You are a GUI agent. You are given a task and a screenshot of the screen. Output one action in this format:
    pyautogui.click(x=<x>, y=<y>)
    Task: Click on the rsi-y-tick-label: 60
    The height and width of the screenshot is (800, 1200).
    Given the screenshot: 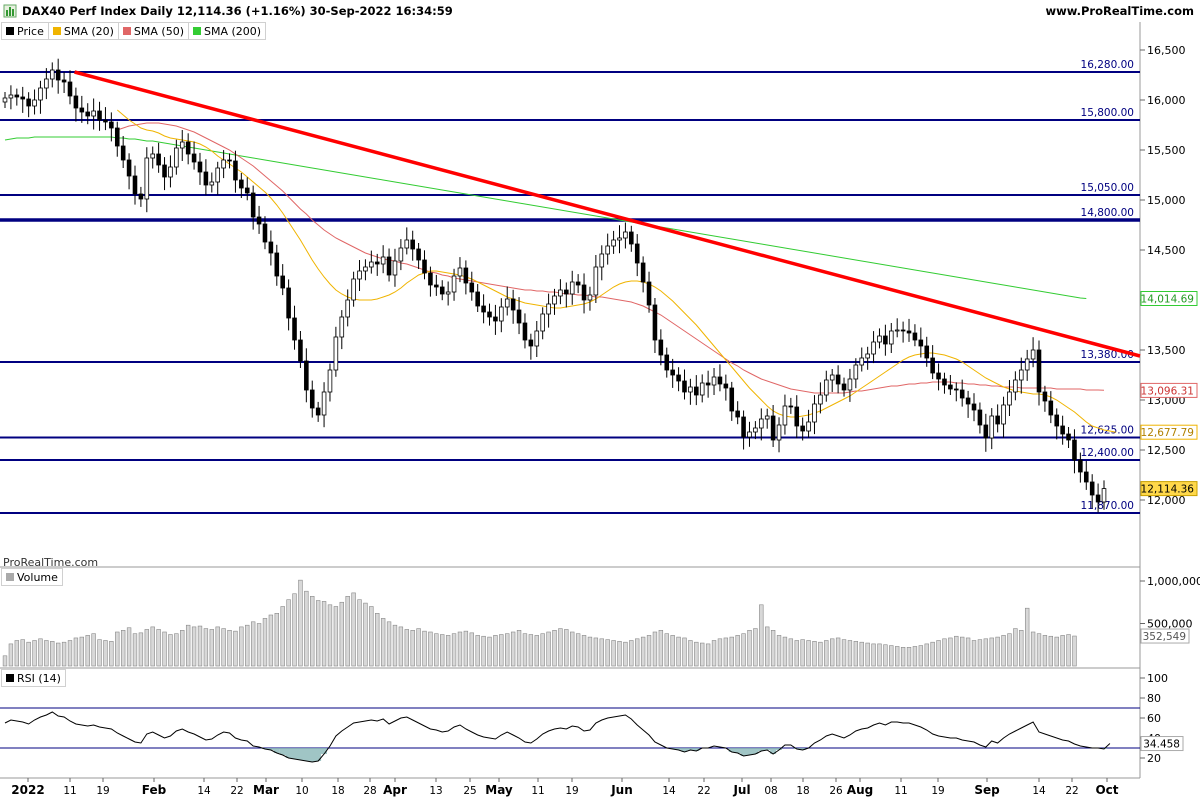 What is the action you would take?
    pyautogui.click(x=1154, y=718)
    